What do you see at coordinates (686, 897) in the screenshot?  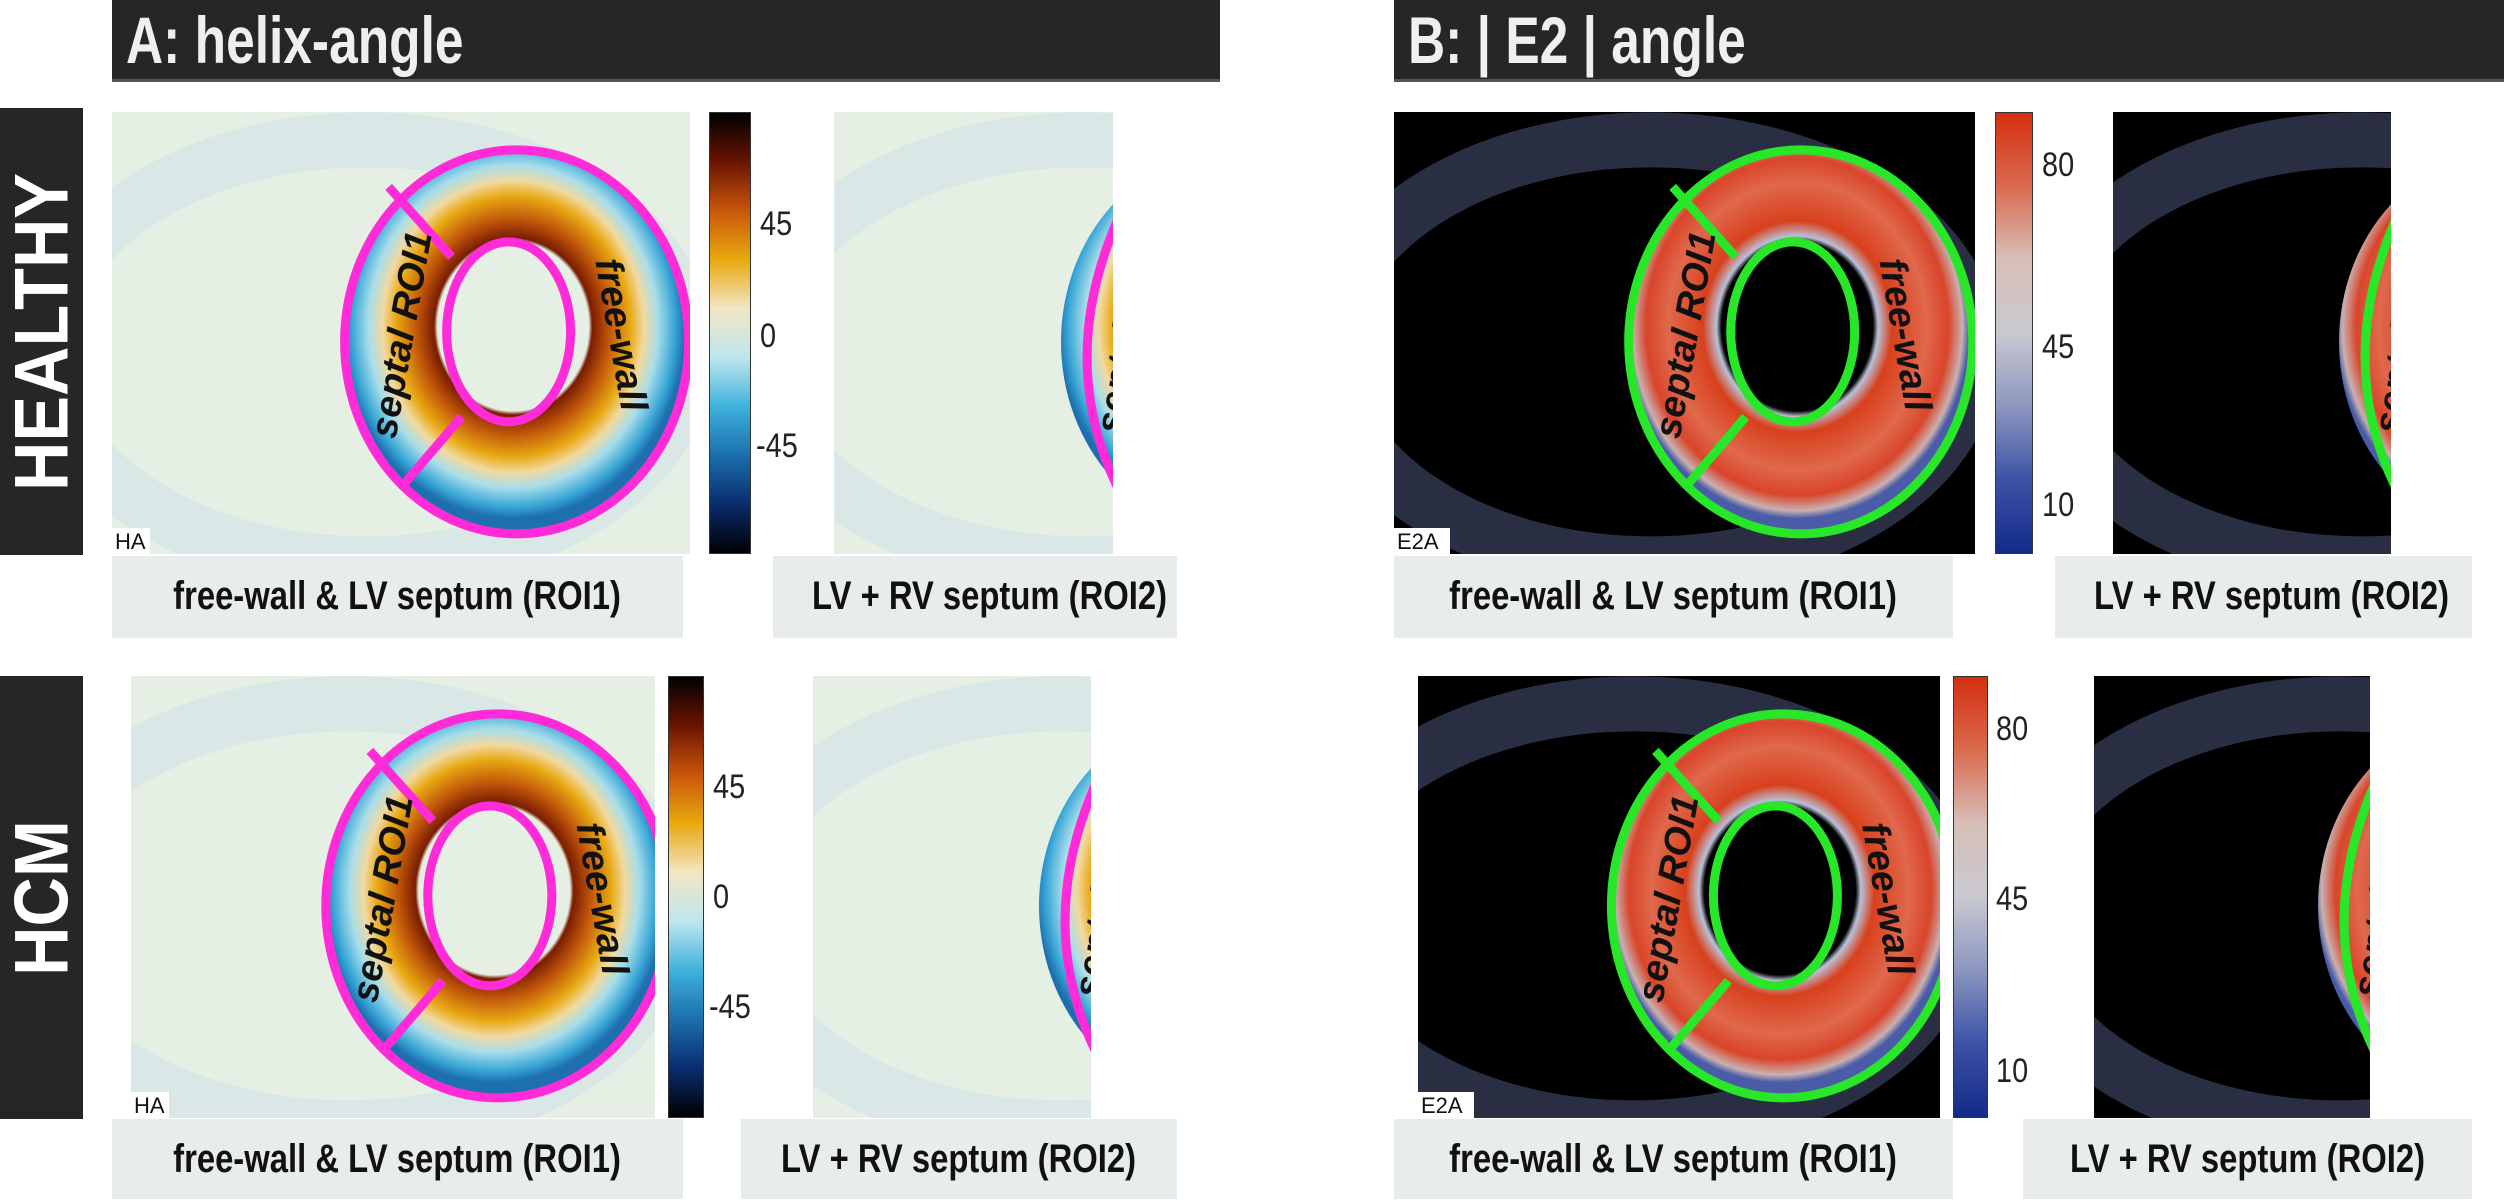 I see `colorbar-ha-hcm` at bounding box center [686, 897].